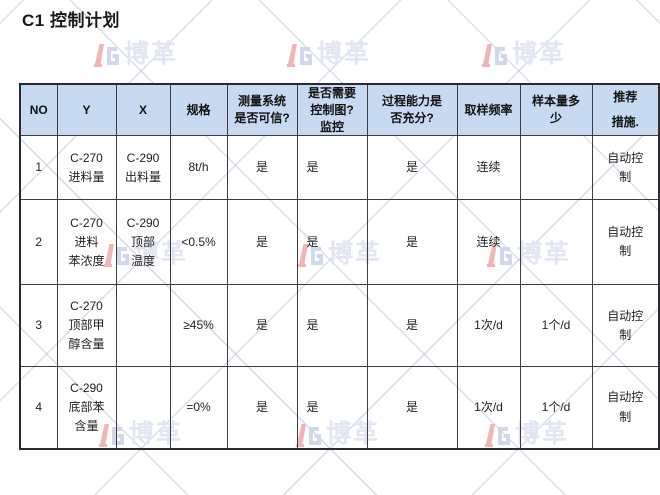 The image size is (660, 495). I want to click on cell-y: C-270 进料 苯浓度, so click(86, 242).